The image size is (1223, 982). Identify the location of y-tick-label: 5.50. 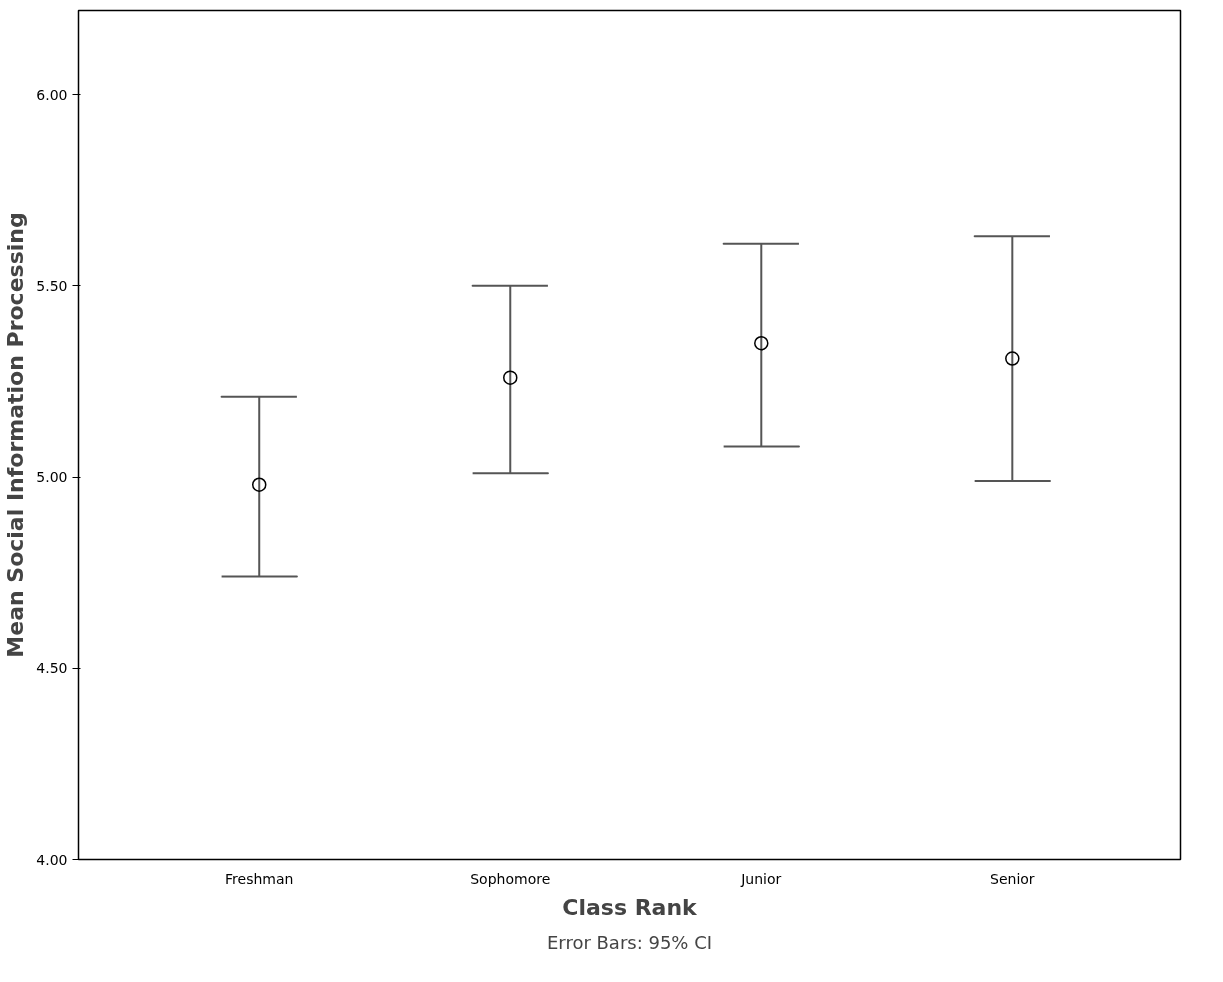
(52, 285).